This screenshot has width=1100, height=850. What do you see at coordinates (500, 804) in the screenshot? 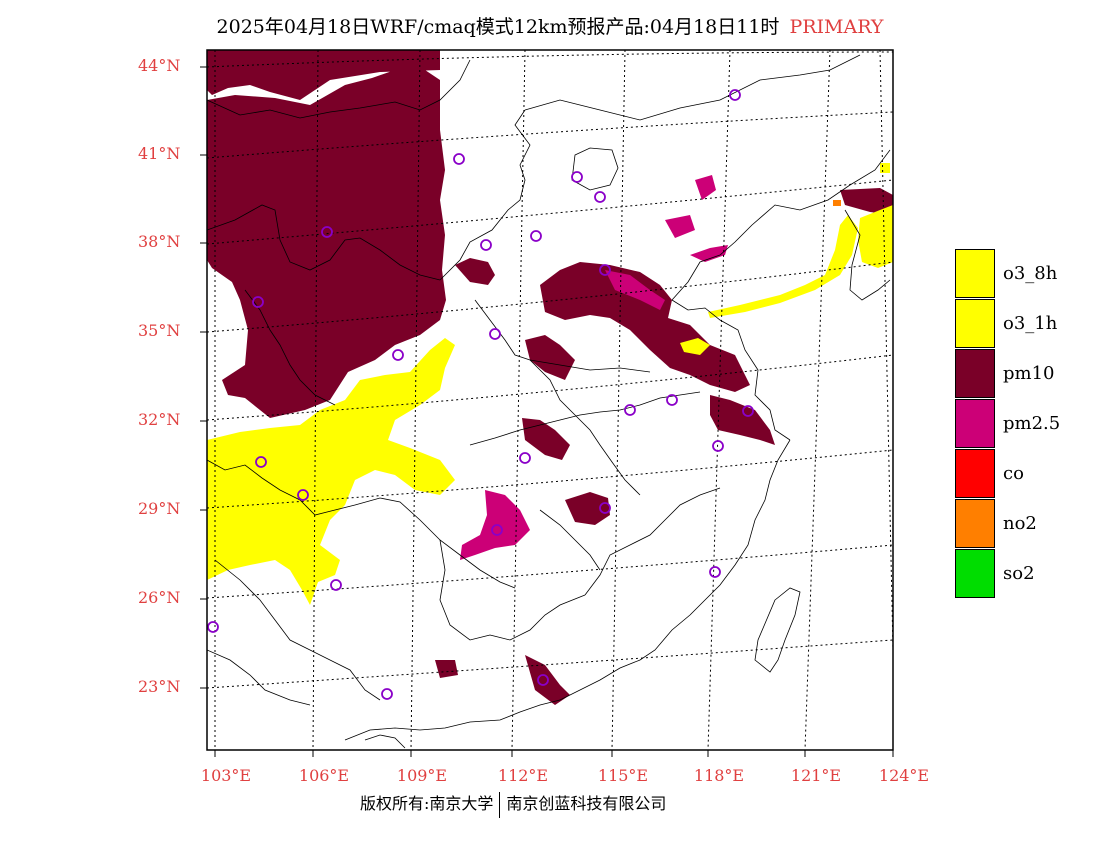
I see `copyright-separator` at bounding box center [500, 804].